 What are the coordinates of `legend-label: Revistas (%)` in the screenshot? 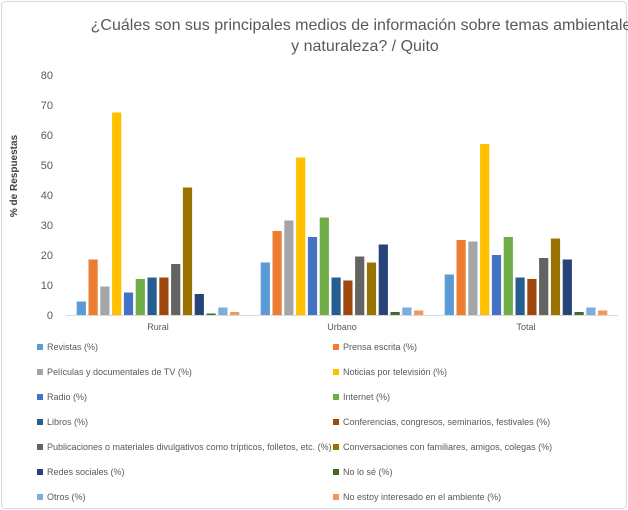 It's located at (73, 347).